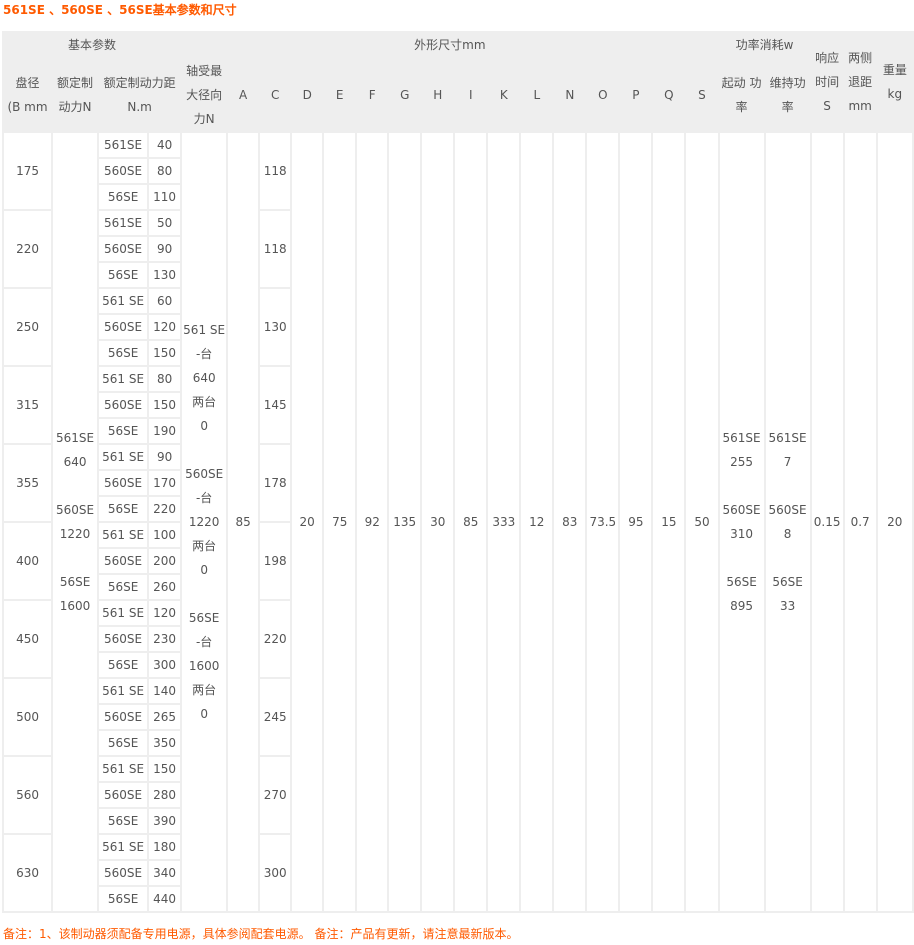 This screenshot has width=914, height=945. I want to click on header-dim-S: S, so click(702, 95).